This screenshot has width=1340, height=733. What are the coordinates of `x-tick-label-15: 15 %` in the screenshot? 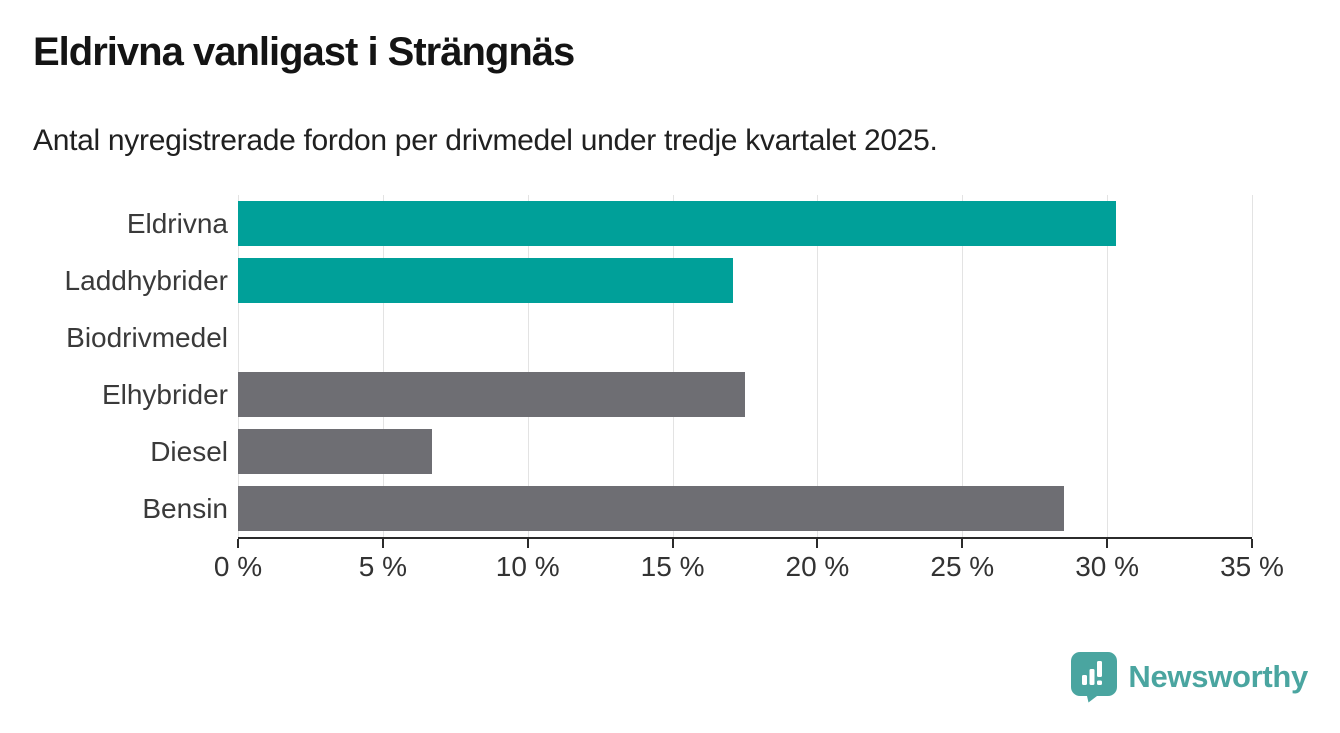 It's located at (672, 566).